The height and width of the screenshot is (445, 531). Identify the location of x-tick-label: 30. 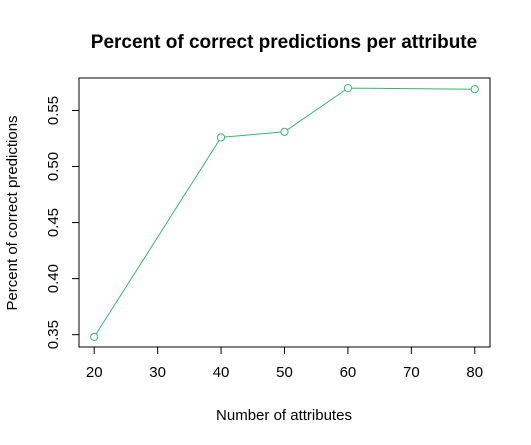
(157, 372).